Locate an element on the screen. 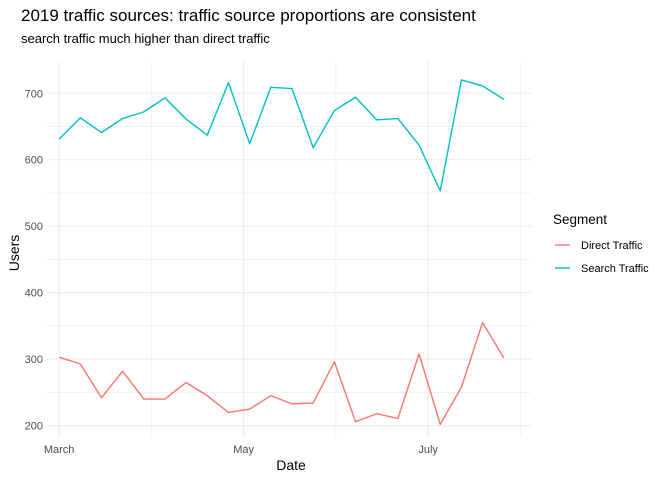 This screenshot has width=672, height=485. legend: Segment Direct Traffic Search Traffic is located at coordinates (601, 243).